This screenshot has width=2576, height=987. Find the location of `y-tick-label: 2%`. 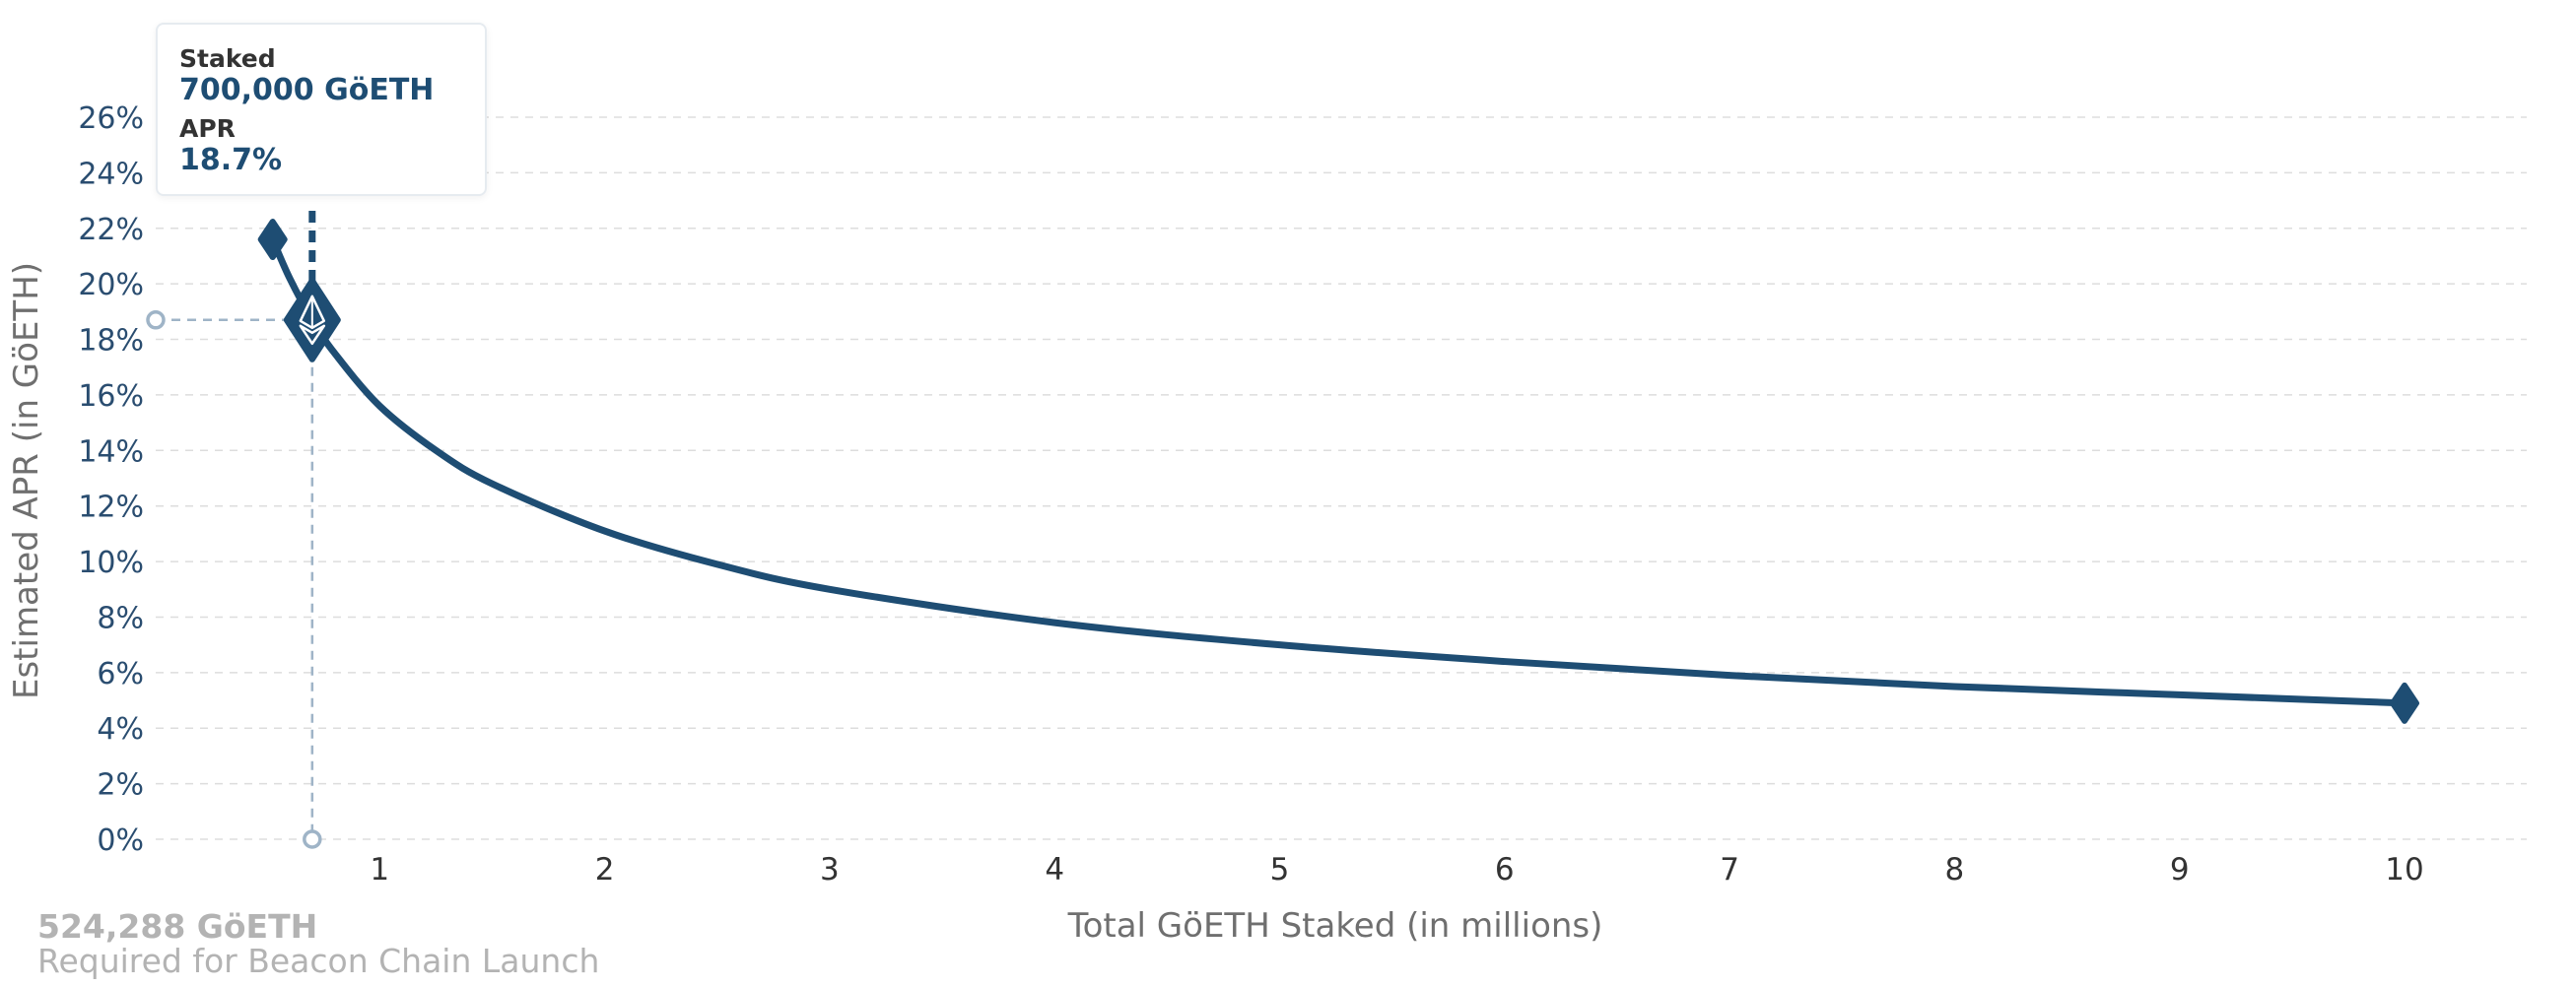

y-tick-label: 2% is located at coordinates (120, 786).